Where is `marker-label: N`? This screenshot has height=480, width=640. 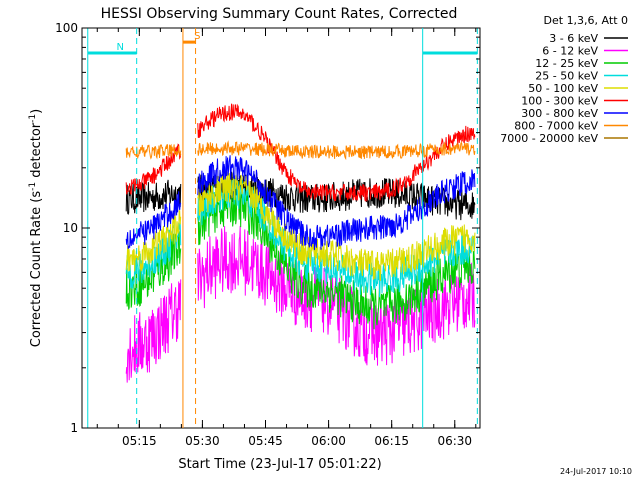
marker-label: N is located at coordinates (119, 47).